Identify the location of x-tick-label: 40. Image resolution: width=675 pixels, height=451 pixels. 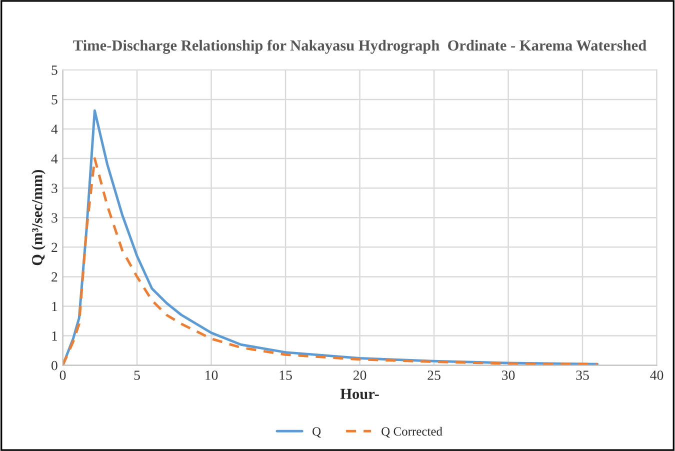
(657, 375).